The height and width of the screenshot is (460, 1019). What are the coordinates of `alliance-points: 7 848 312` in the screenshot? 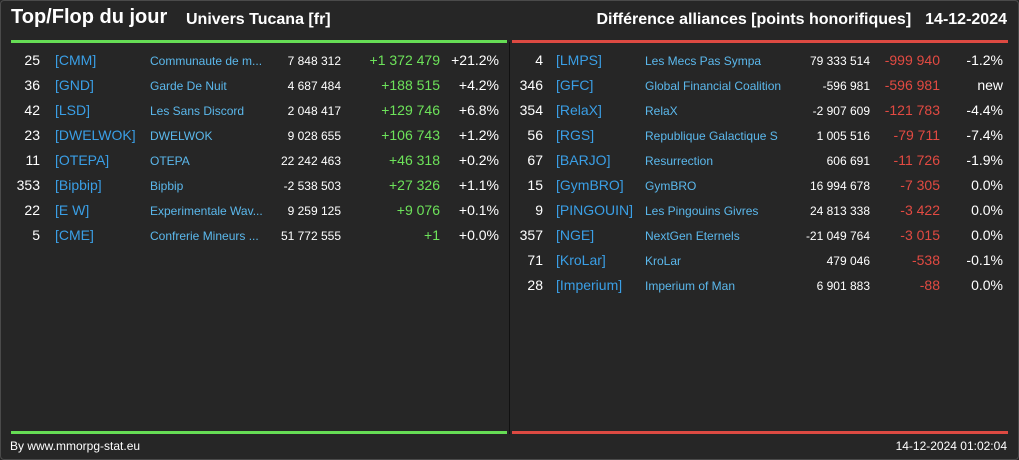 It's located at (314, 61).